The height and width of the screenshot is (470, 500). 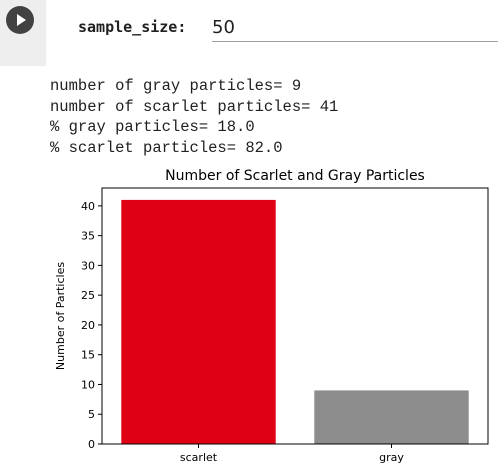 I want to click on y-tick-label: 35, so click(x=88, y=236).